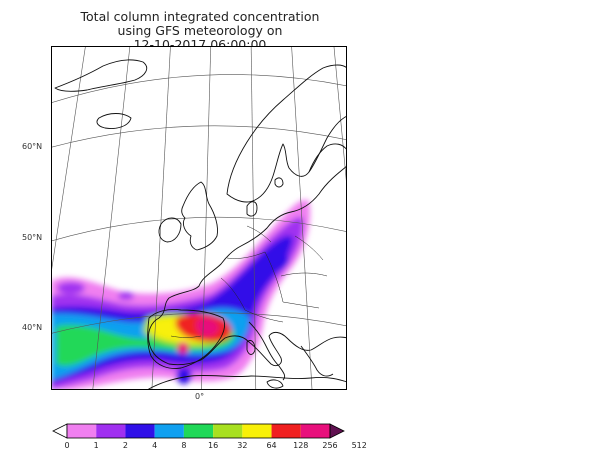 The width and height of the screenshot is (605, 450). What do you see at coordinates (251, 347) in the screenshot?
I see `coast-sardinia` at bounding box center [251, 347].